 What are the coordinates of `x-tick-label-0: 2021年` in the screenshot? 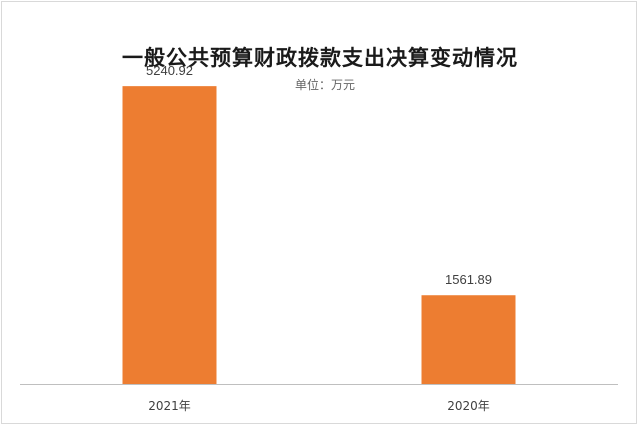 It's located at (169, 406).